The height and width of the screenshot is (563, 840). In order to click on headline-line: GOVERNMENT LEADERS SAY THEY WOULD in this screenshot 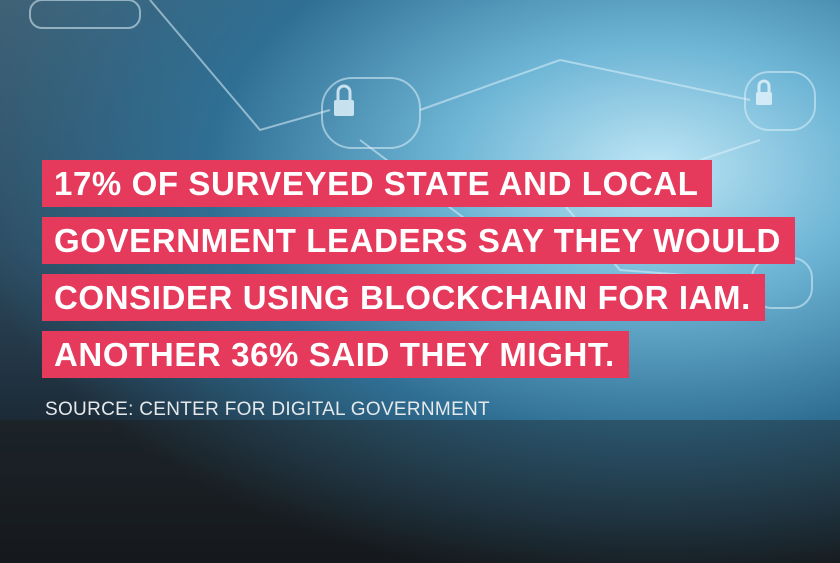, I will do `click(418, 240)`.